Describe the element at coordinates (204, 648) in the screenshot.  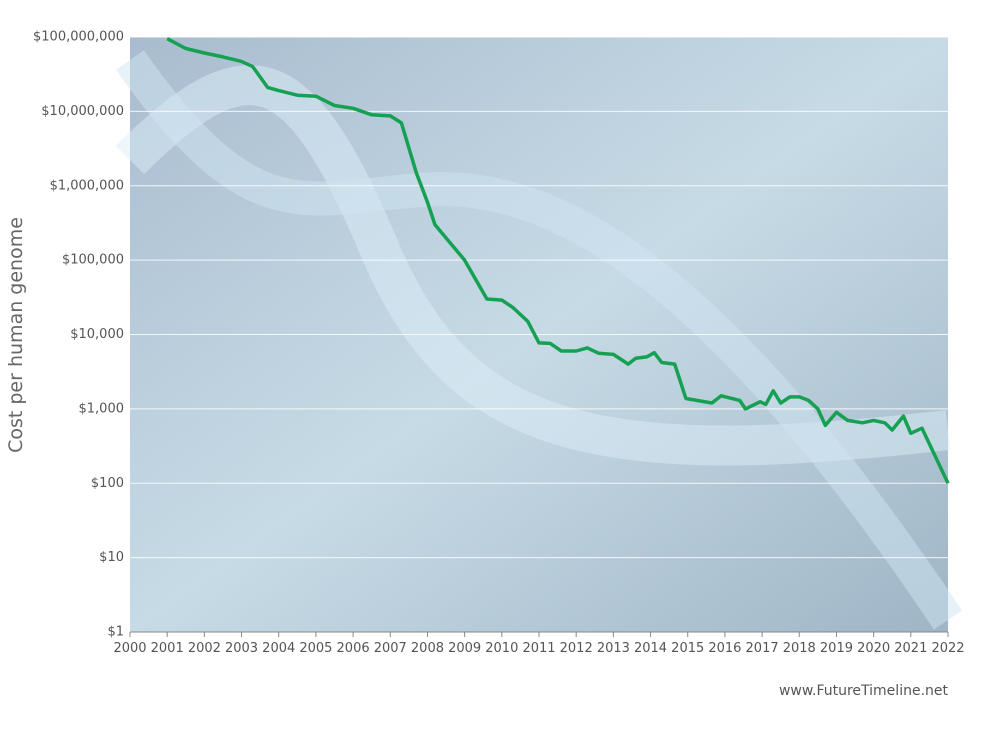
I see `x-tick-label: 2002` at that location.